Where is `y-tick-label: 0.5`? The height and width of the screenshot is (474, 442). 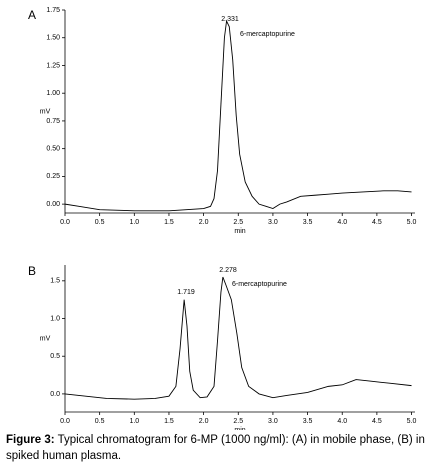
y-tick-label: 0.5 is located at coordinates (55, 356).